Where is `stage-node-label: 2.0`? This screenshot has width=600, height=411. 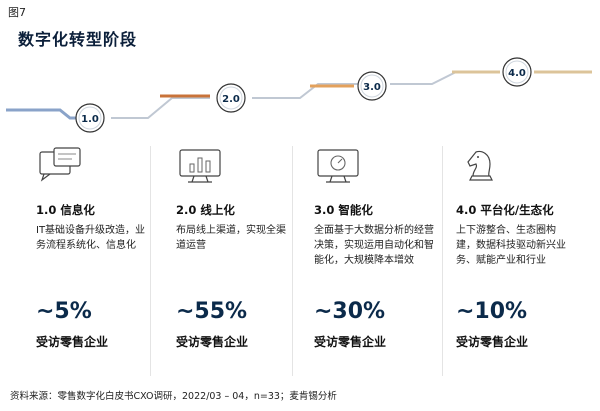
stage-node-label: 2.0 is located at coordinates (231, 99).